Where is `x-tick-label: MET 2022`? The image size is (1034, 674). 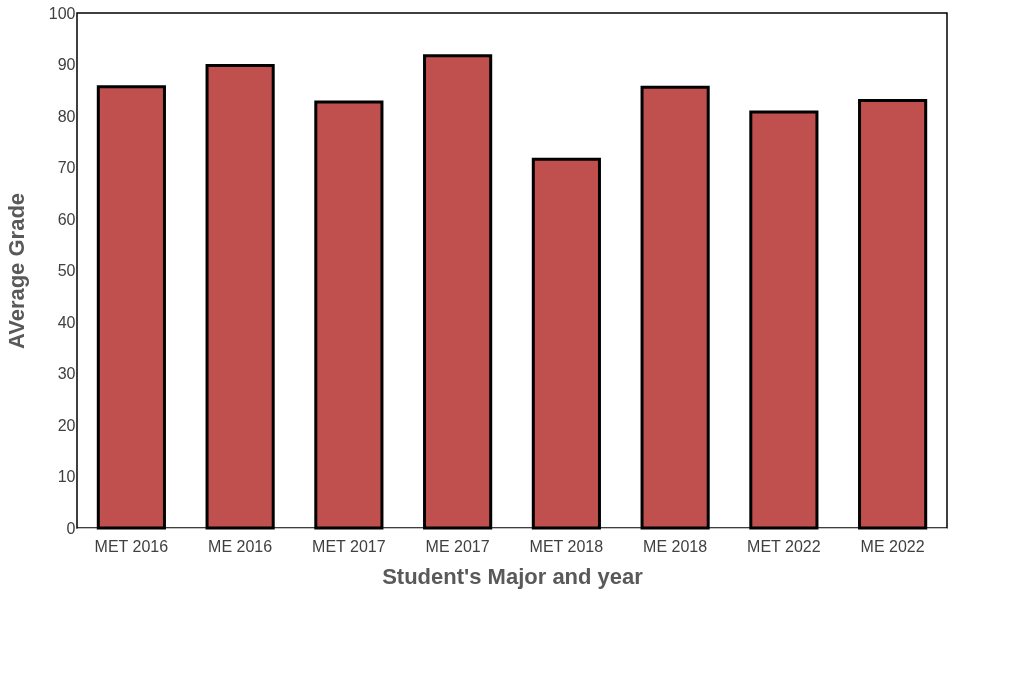
x-tick-label: MET 2022 is located at coordinates (784, 546).